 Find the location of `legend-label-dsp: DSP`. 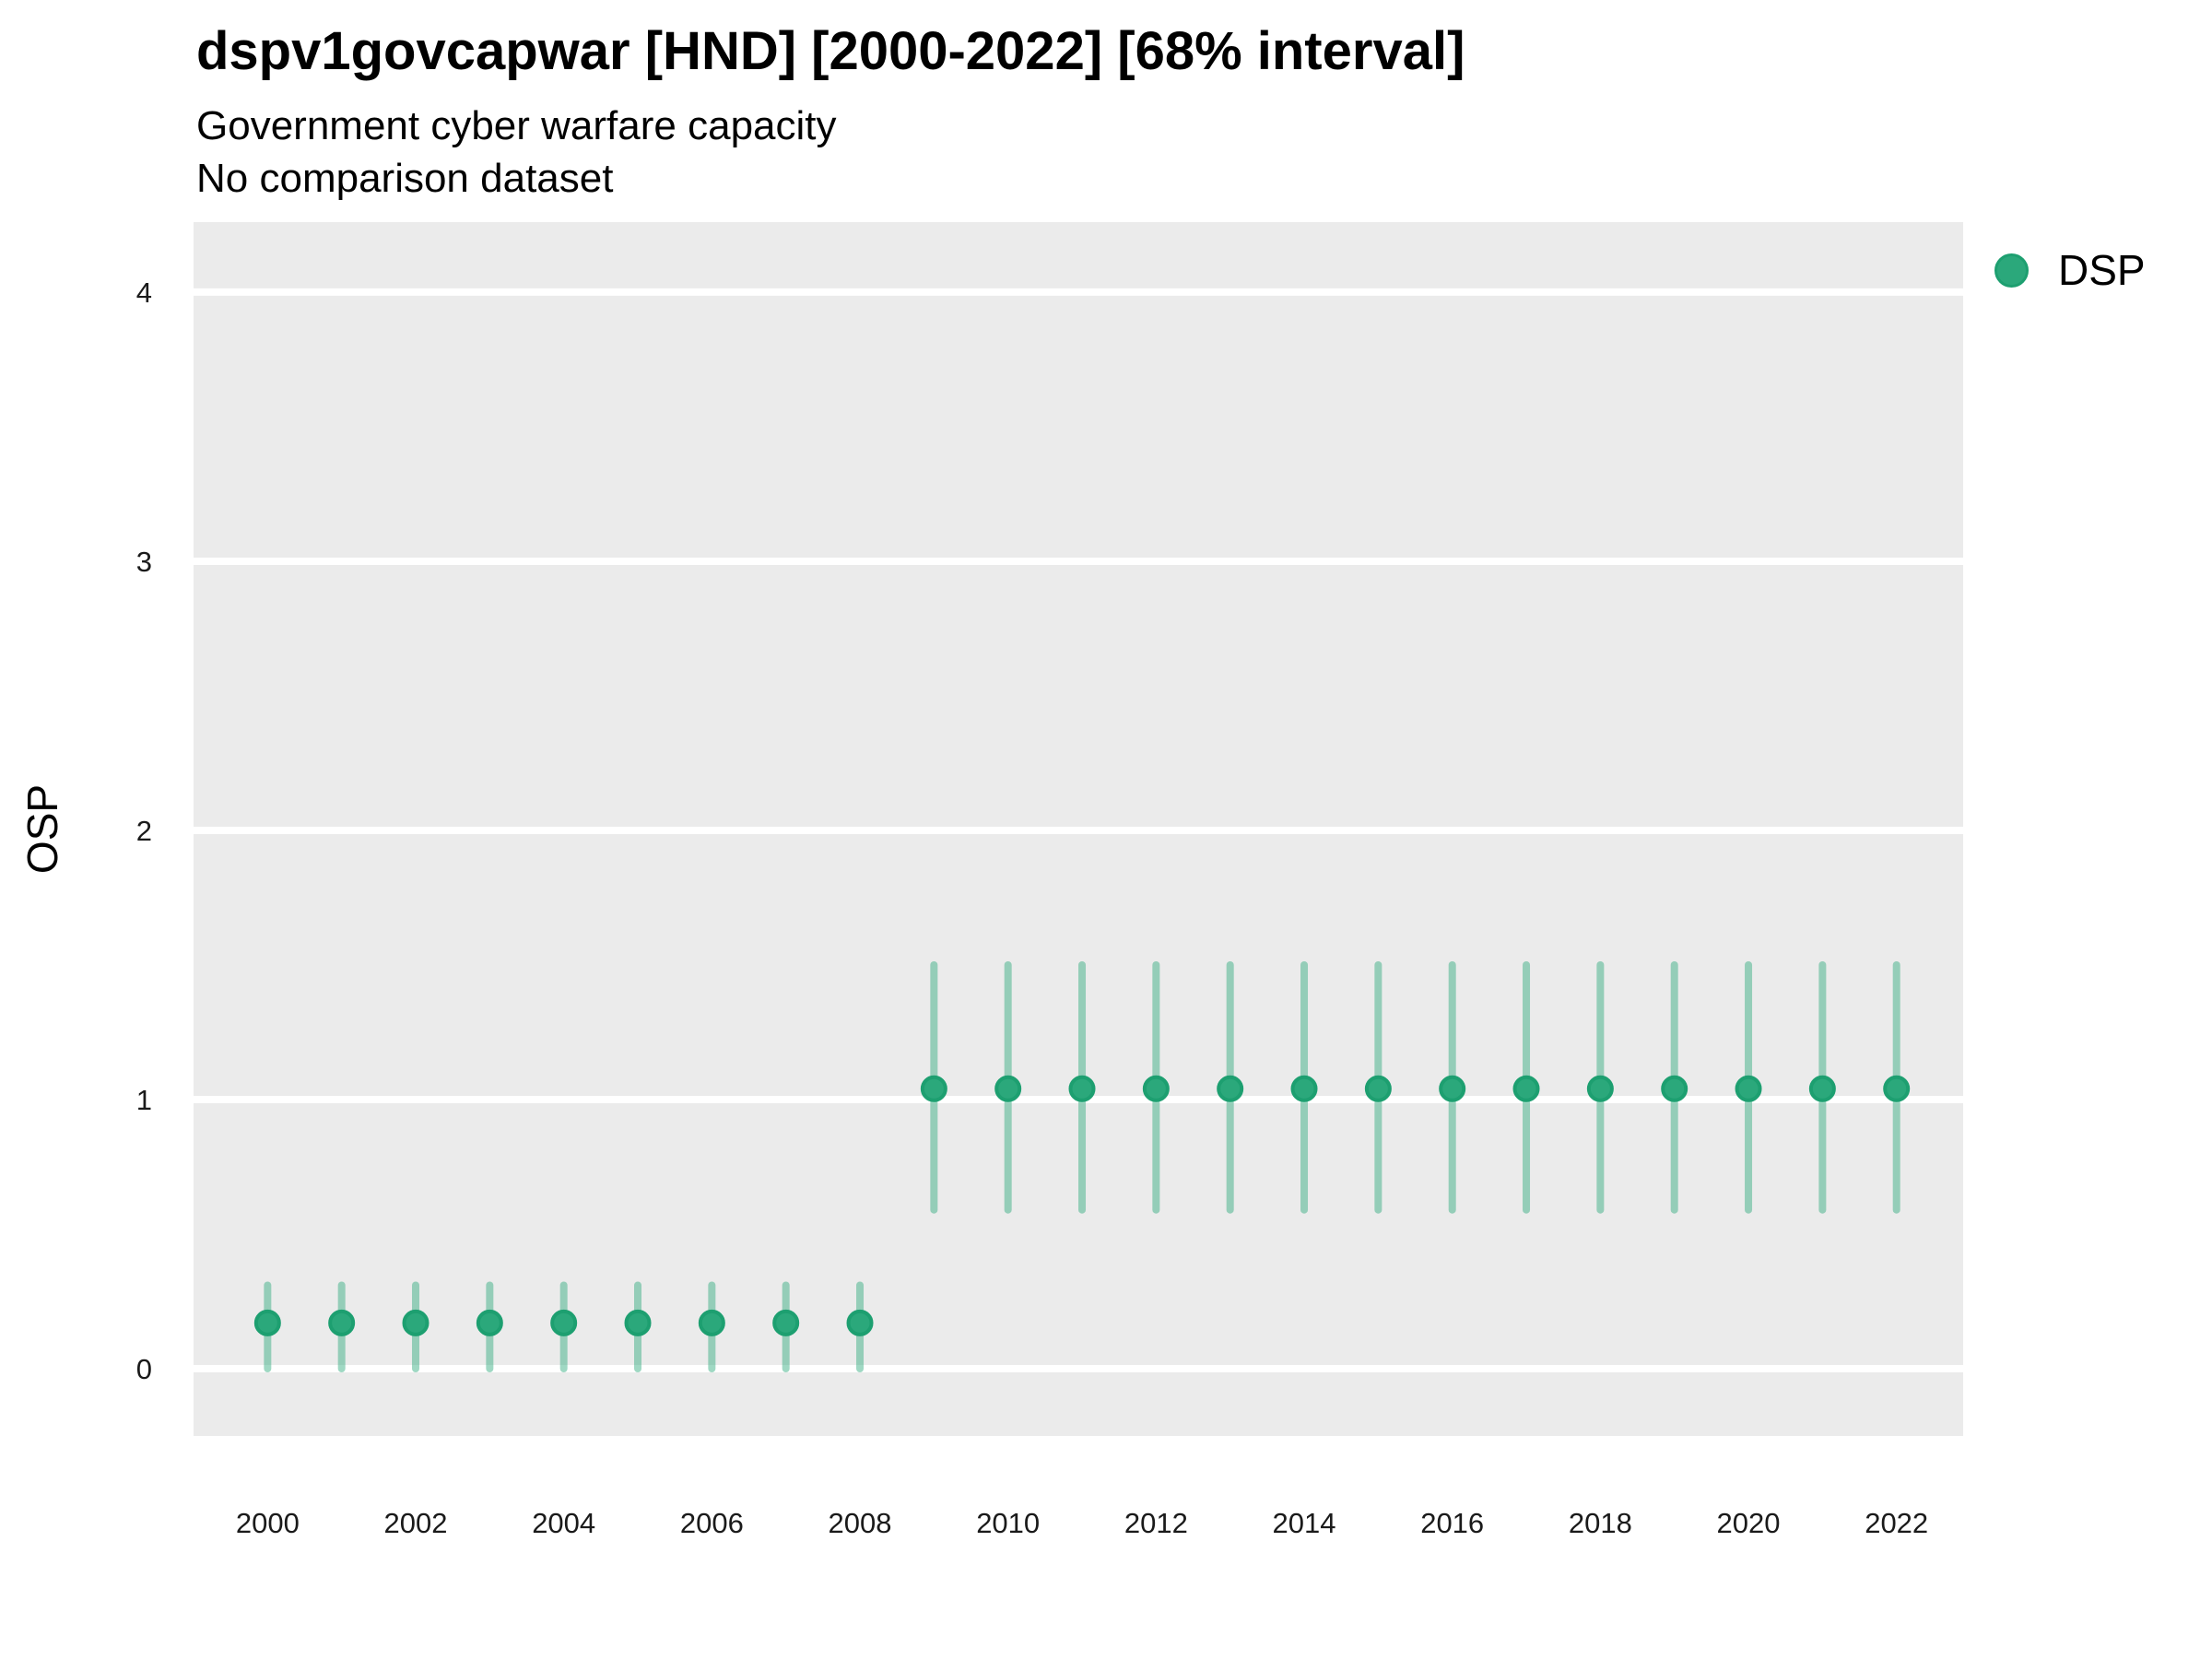

legend-label-dsp: DSP is located at coordinates (2102, 270).